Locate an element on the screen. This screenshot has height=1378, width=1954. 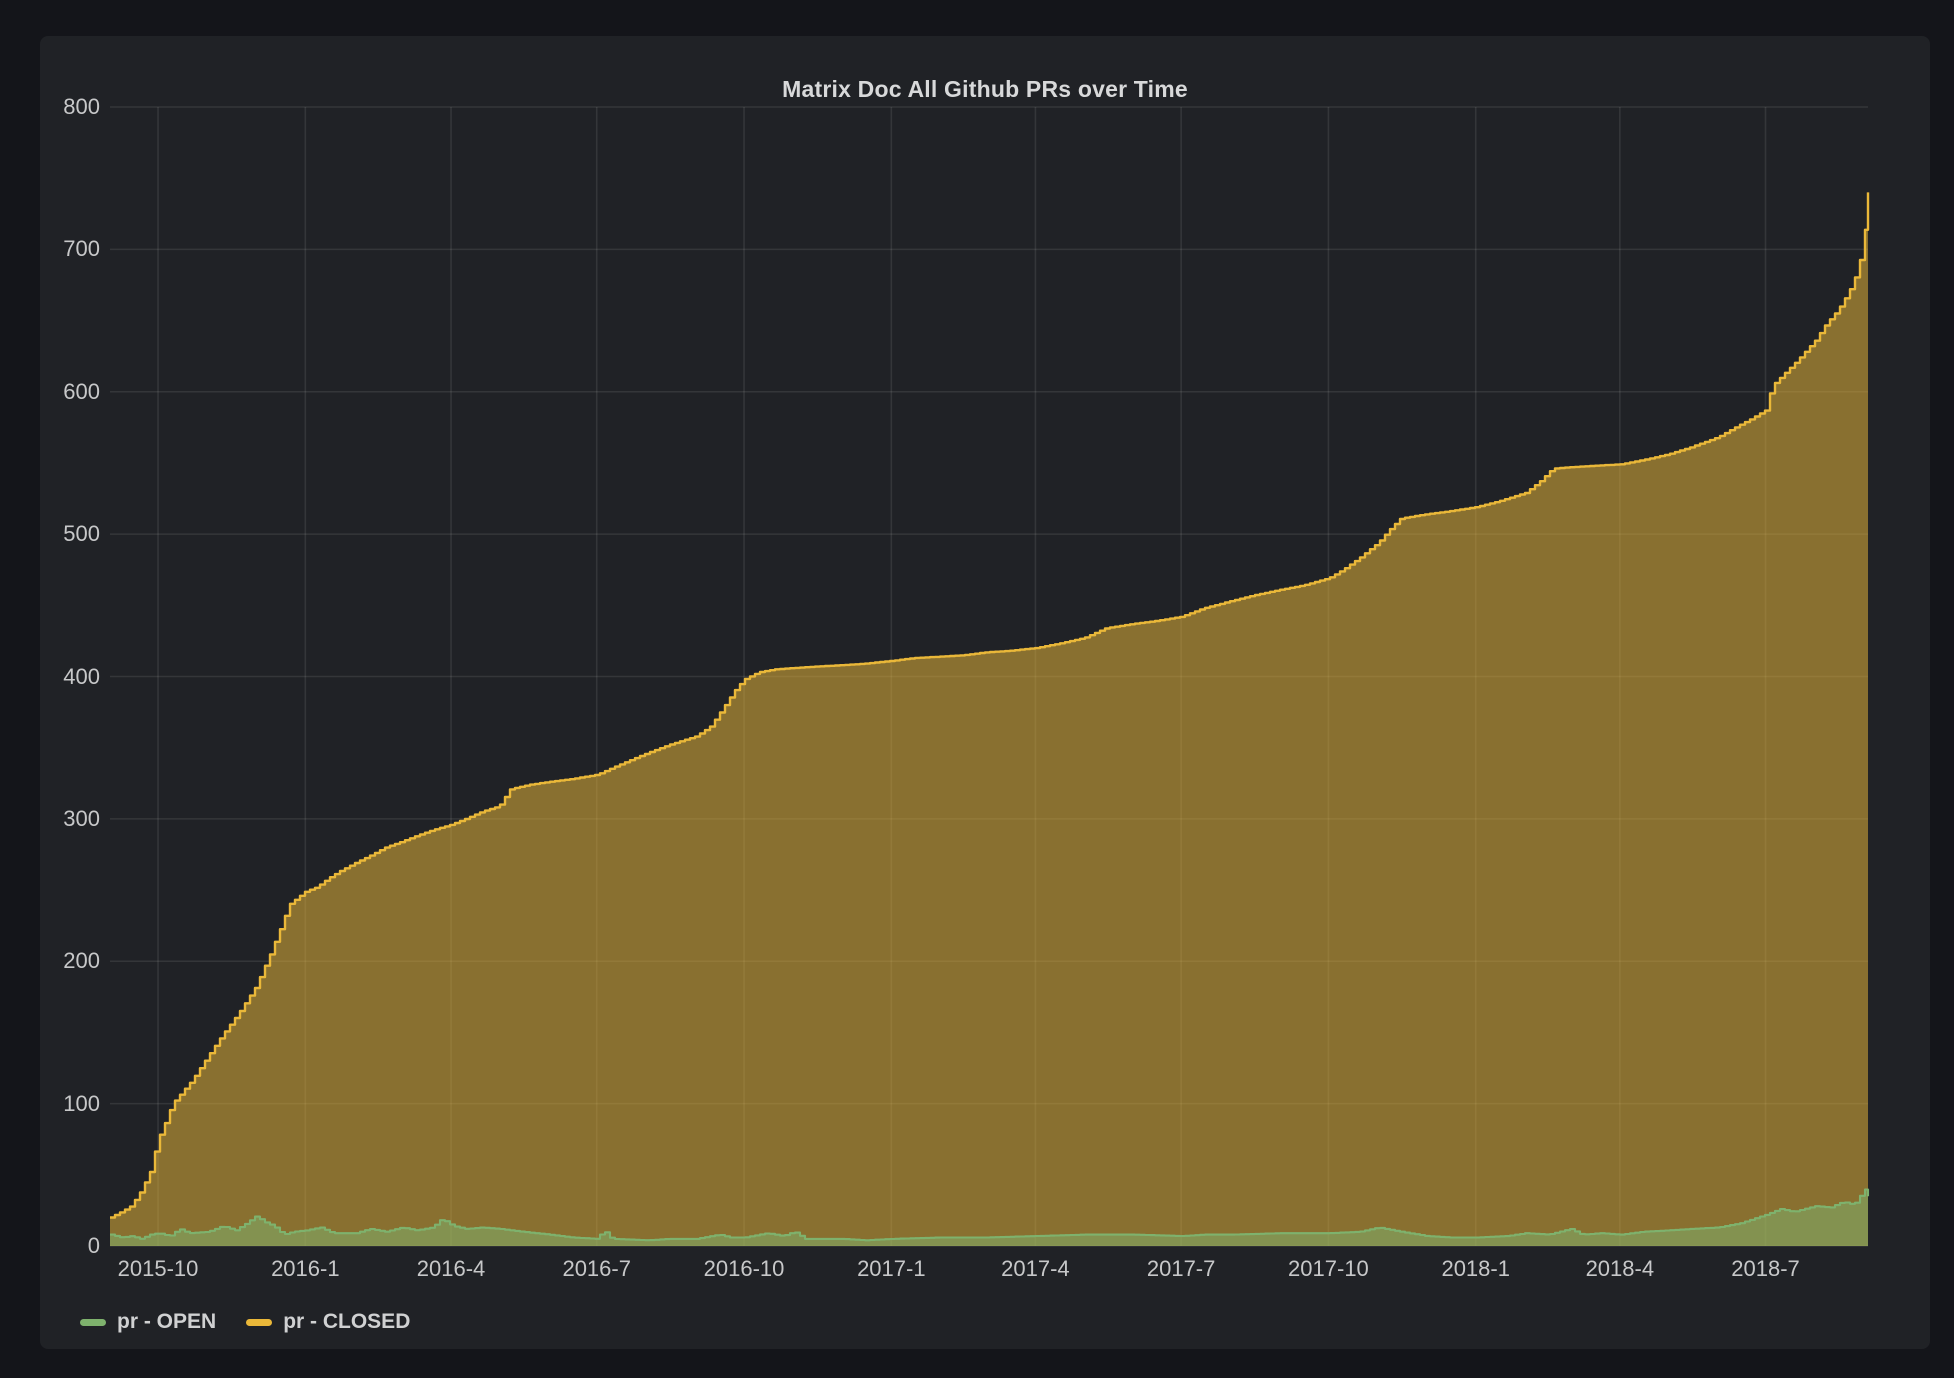
legend-item-open: pr - OPEN is located at coordinates (148, 1322).